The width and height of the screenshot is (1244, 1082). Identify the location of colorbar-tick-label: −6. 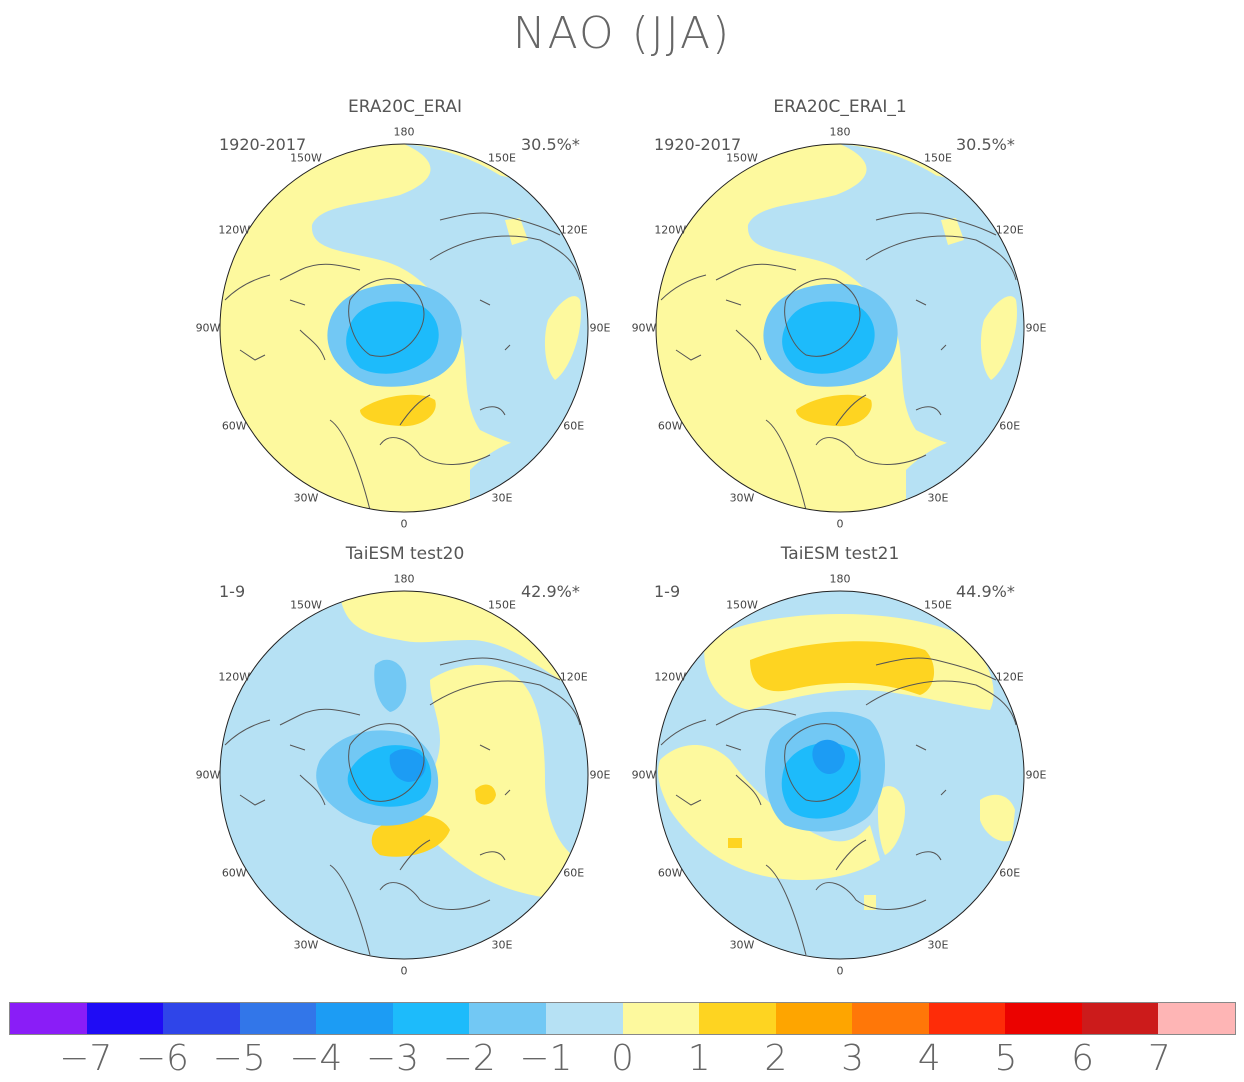
(162, 1058).